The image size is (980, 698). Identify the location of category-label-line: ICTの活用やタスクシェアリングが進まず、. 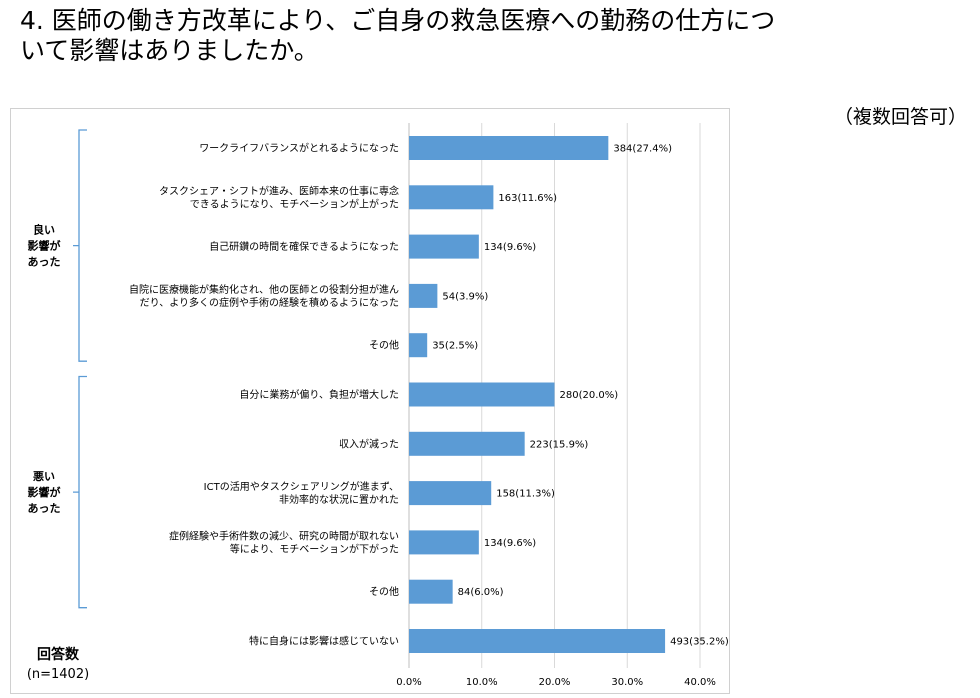
(301, 486).